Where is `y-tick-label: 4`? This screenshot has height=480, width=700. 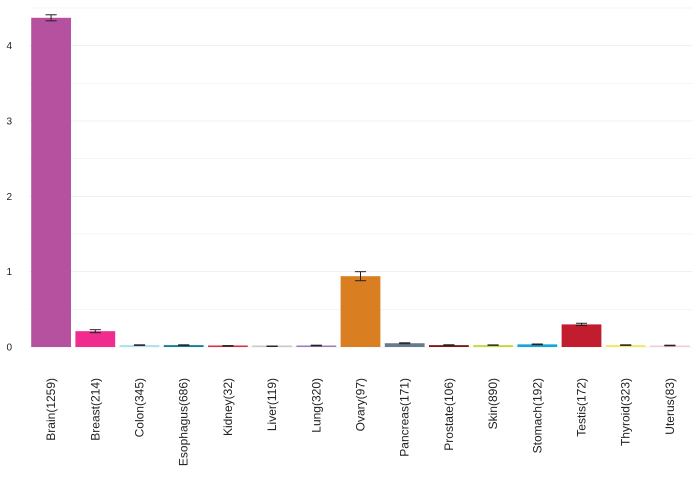 y-tick-label: 4 is located at coordinates (9, 46).